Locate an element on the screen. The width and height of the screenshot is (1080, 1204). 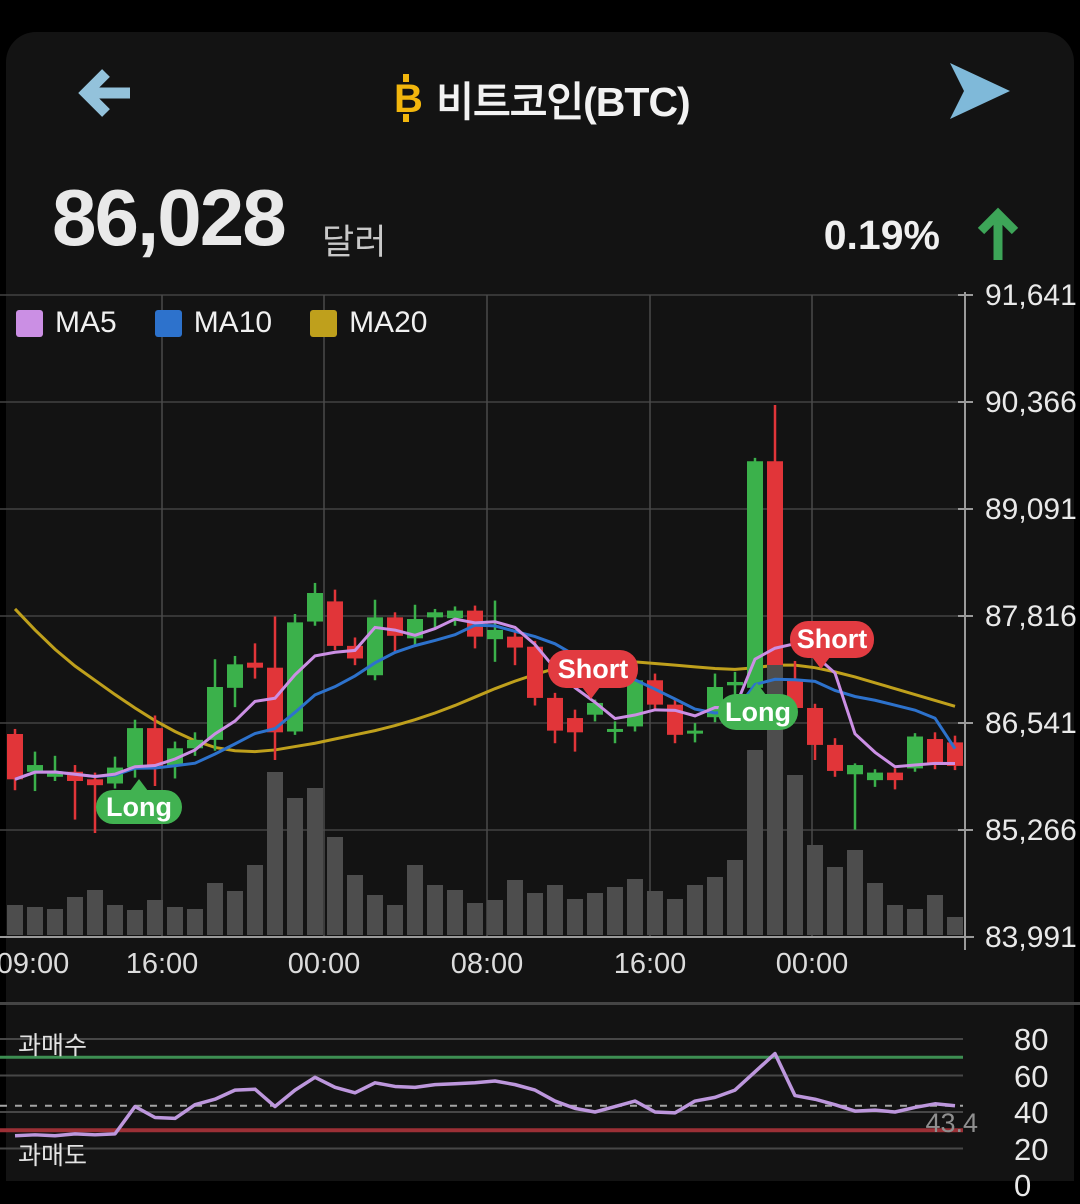
page-title: B 비트코인(BTC) is located at coordinates (540, 100).